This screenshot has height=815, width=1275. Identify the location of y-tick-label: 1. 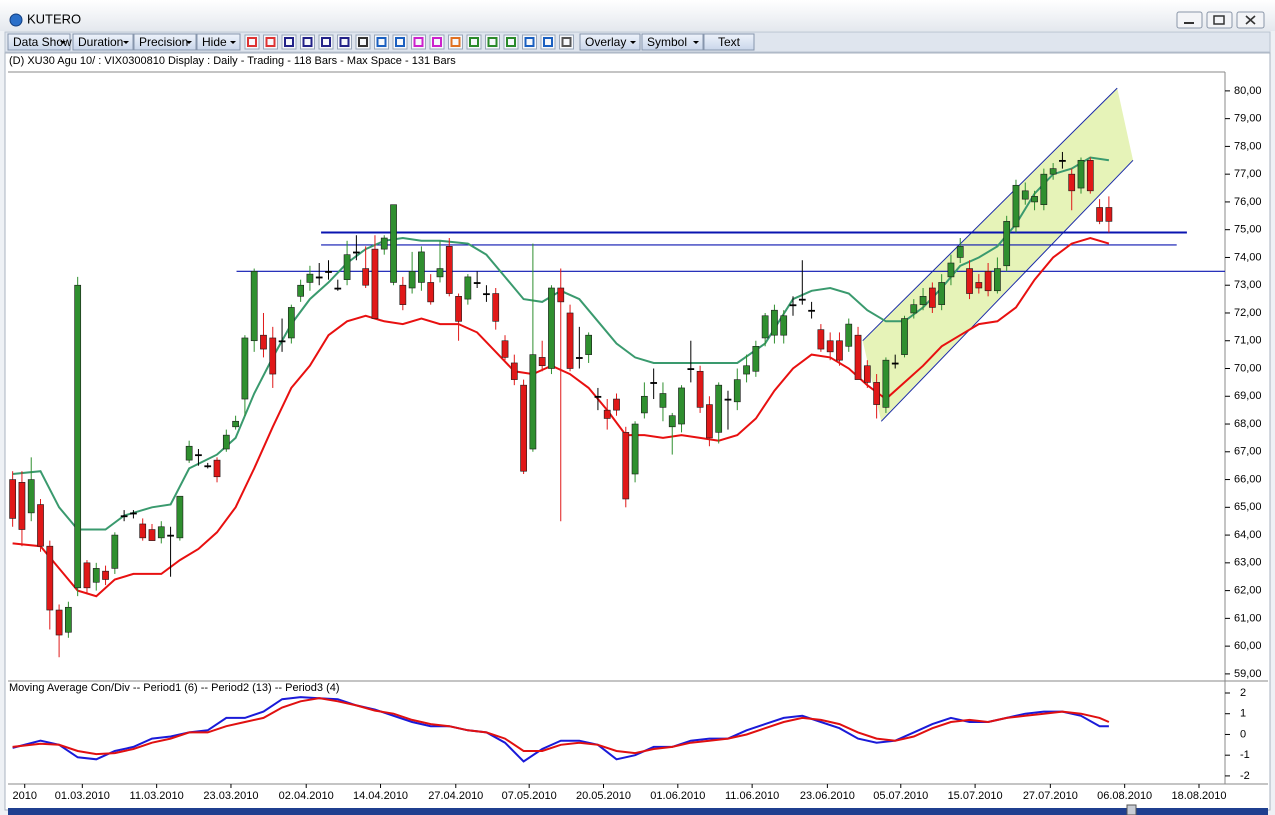
(1243, 714).